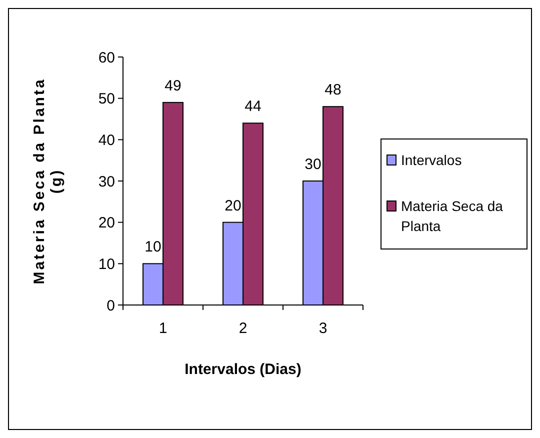  What do you see at coordinates (243, 328) in the screenshot?
I see `x-tick-label: 2` at bounding box center [243, 328].